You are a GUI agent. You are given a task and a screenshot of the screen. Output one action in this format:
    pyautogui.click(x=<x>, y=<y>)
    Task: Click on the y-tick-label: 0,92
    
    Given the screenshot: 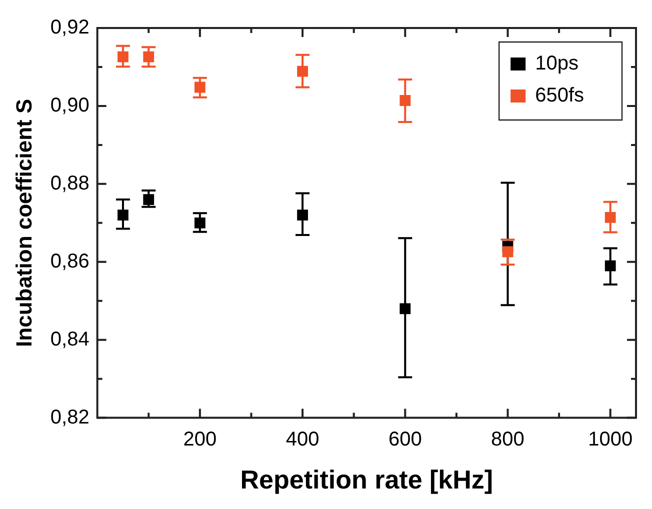 What is the action you would take?
    pyautogui.click(x=70, y=27)
    